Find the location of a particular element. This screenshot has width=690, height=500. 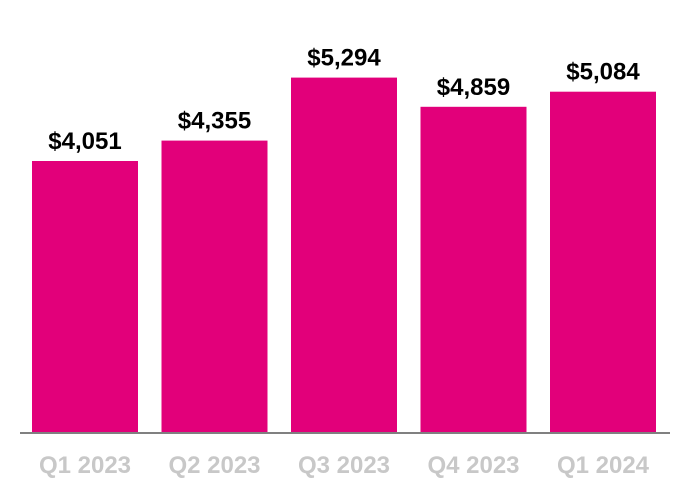

bar-q1-2024 is located at coordinates (603, 262).